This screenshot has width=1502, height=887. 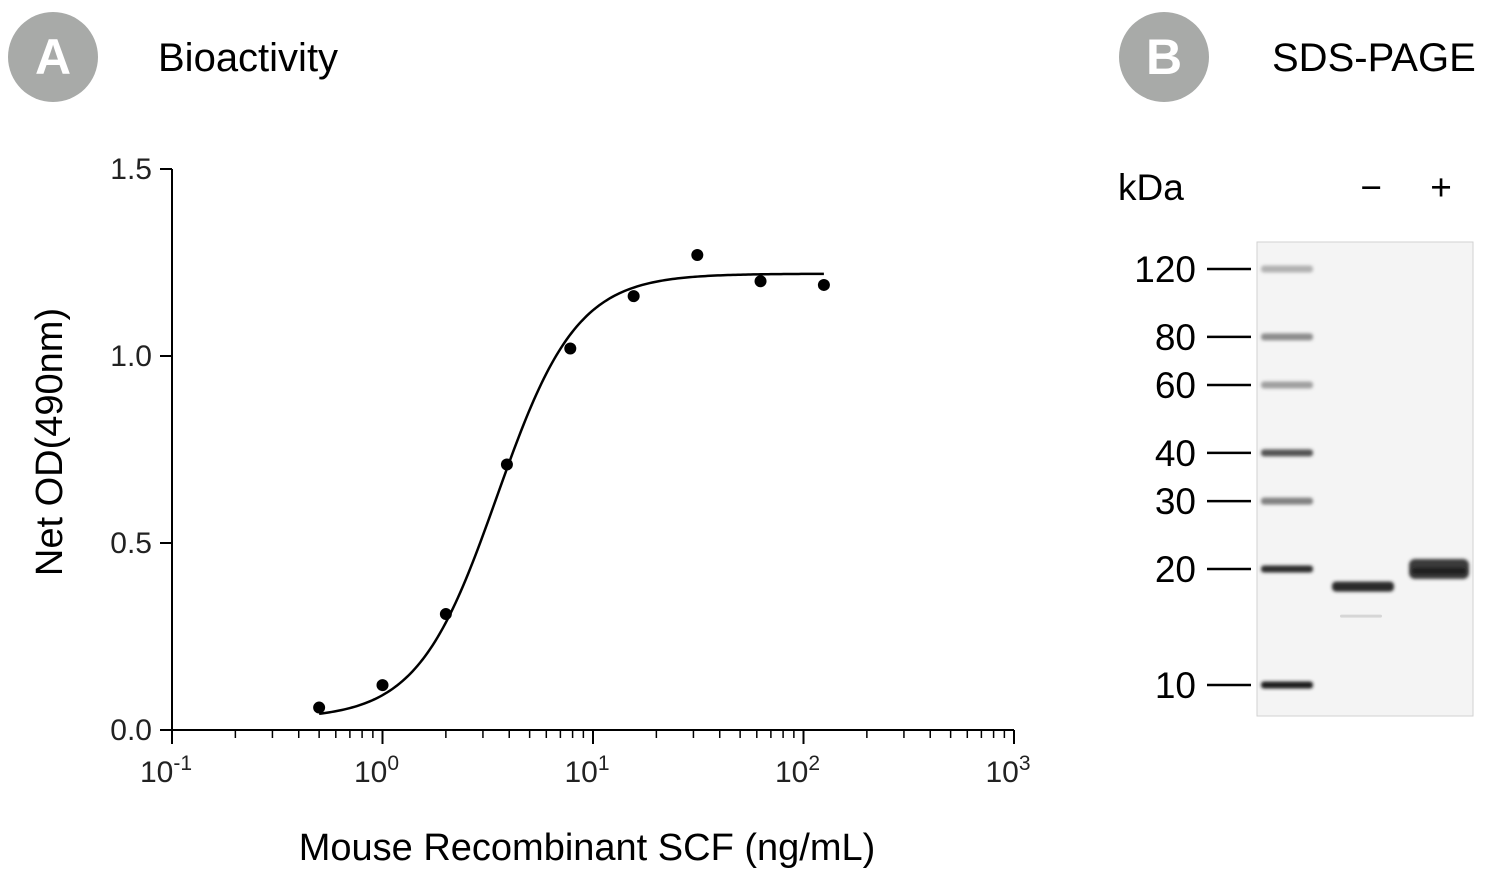 I want to click on marker-label: 40, so click(x=1175, y=453).